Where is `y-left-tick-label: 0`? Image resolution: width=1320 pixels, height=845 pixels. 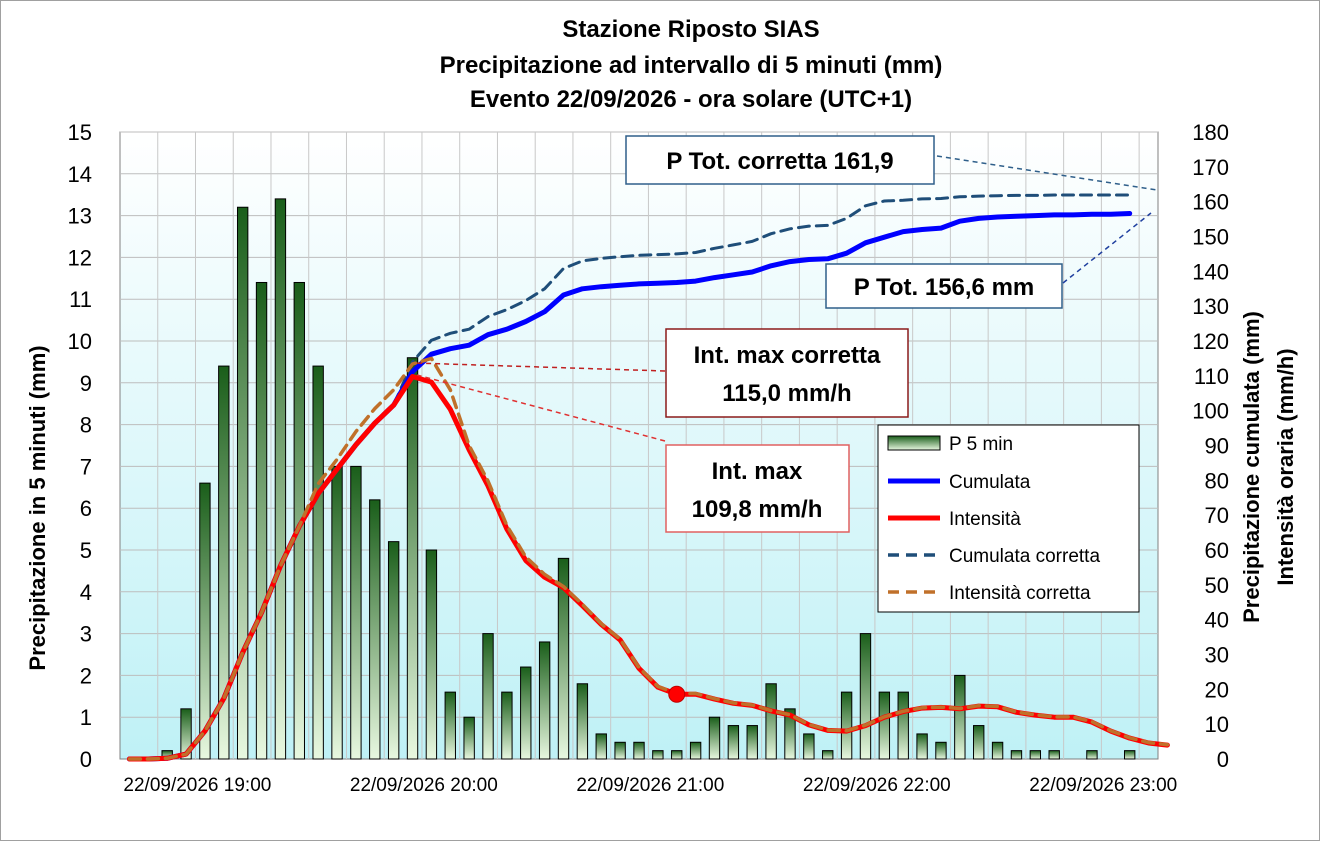 y-left-tick-label: 0 is located at coordinates (86, 759).